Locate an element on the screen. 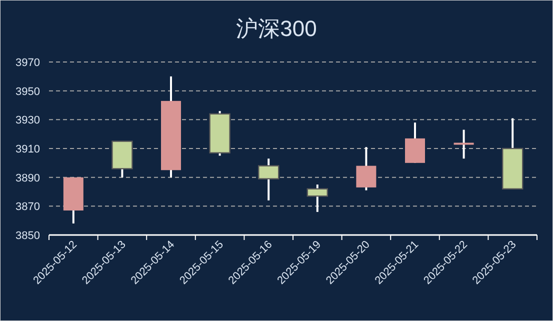  y-tick-label: 3950 is located at coordinates (28, 92).